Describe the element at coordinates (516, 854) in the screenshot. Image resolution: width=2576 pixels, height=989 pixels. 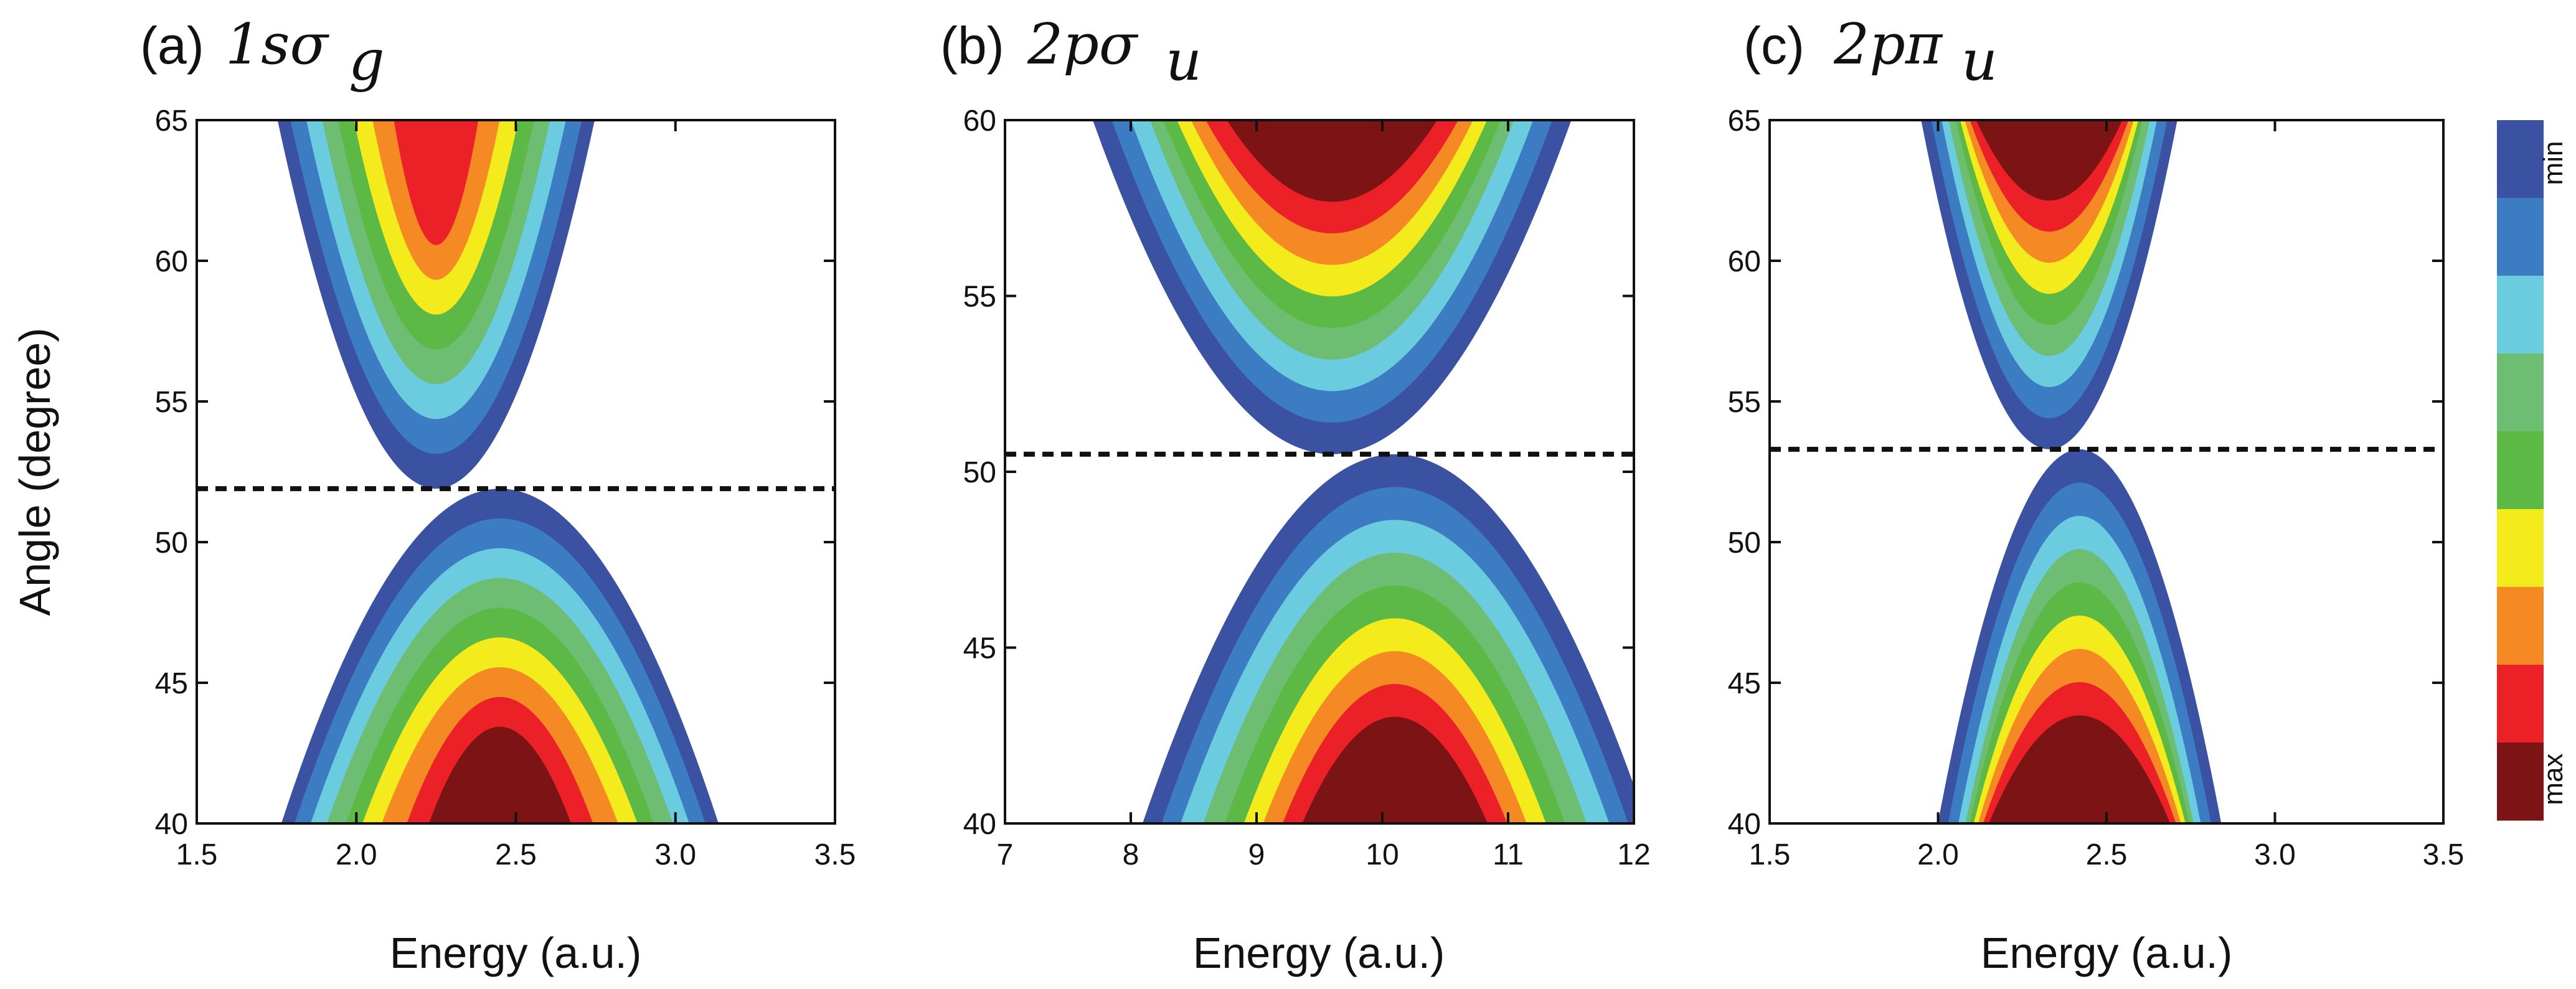
I see `panel-a-xtick-label: 2.5` at that location.